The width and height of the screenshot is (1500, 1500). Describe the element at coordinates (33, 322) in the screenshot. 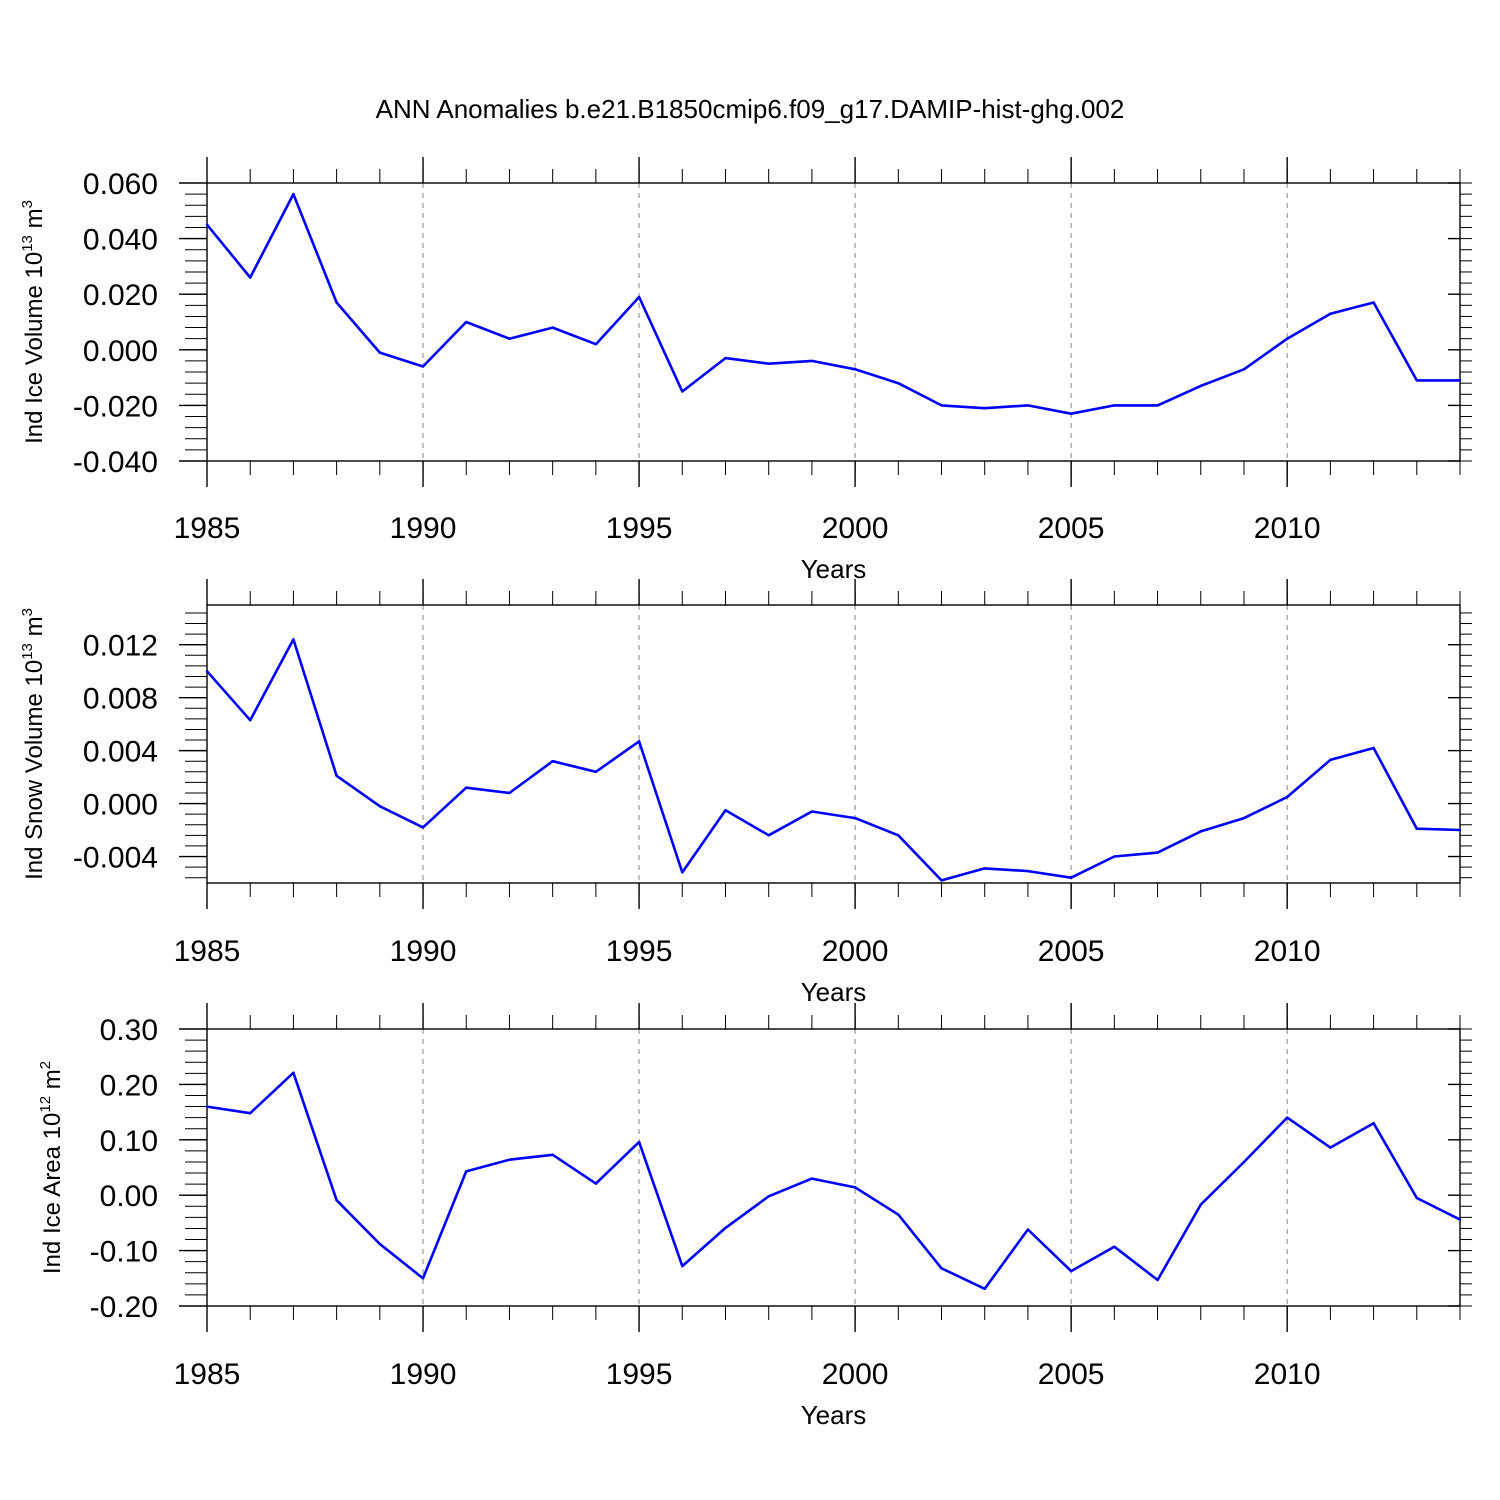

I see `y-axis-label: Ind Ice Volume 1013 m3` at that location.